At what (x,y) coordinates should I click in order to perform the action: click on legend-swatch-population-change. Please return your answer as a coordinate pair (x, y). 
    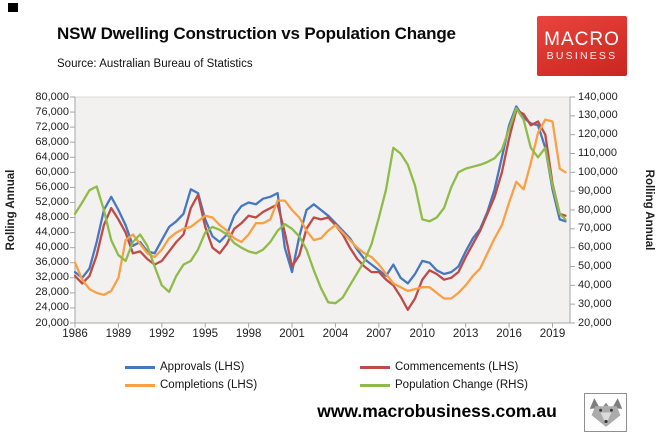
    Looking at the image, I should click on (375, 385).